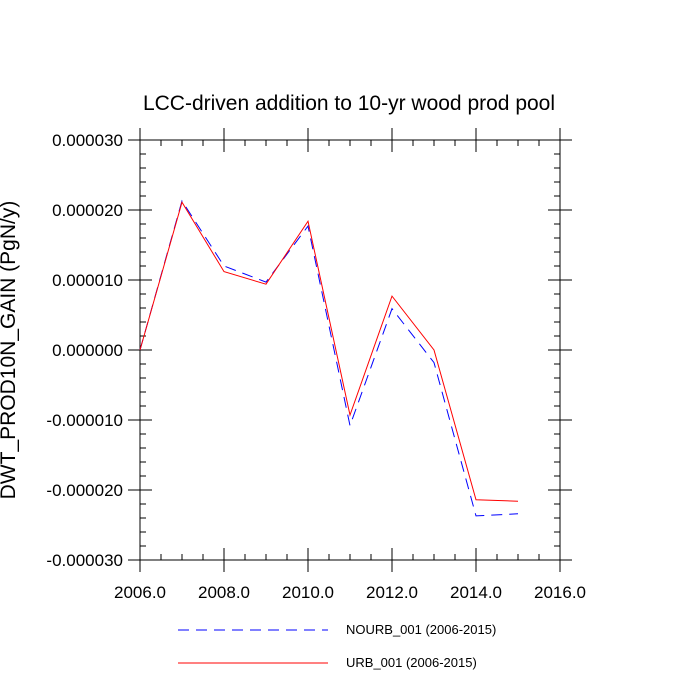 The width and height of the screenshot is (700, 700). I want to click on x-tick-label: 2006.0, so click(140, 592).